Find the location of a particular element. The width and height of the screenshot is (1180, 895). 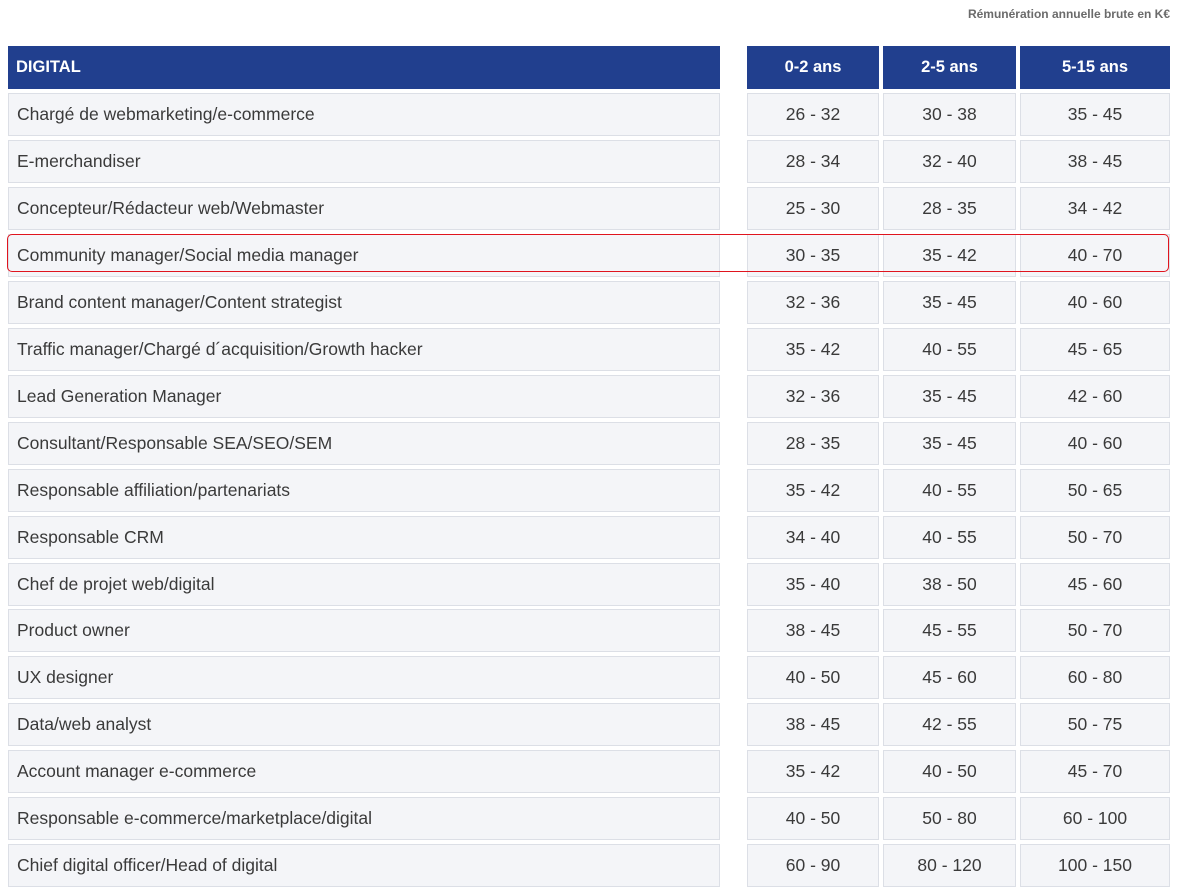

salary-5-15-years: 42 - 60 is located at coordinates (1095, 396).